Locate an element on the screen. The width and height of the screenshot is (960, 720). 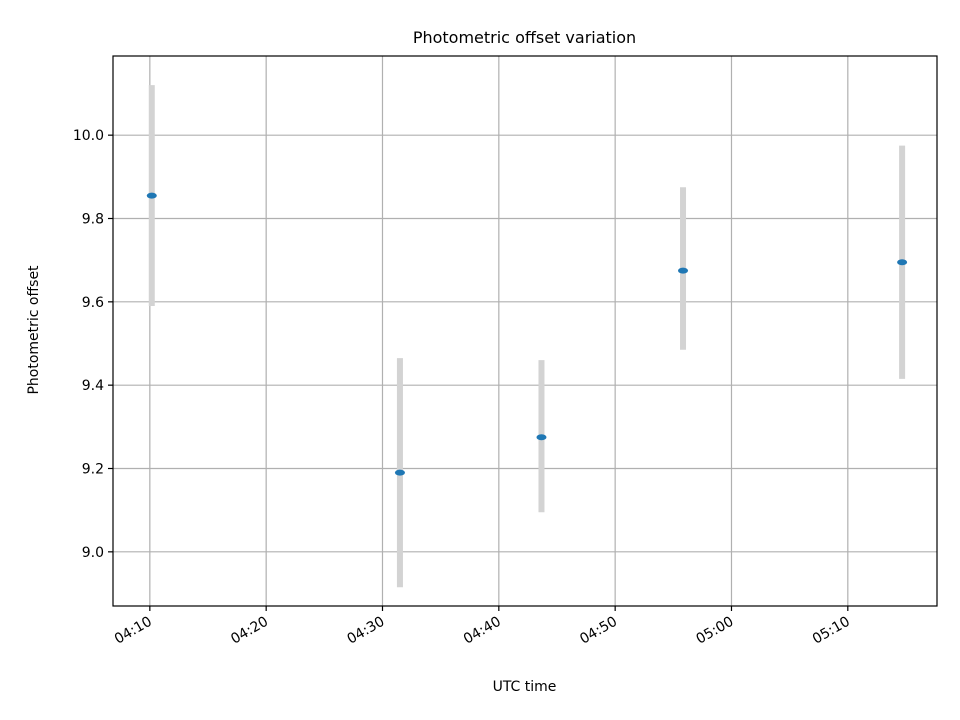
y-tick-label: 9.0 is located at coordinates (93, 553).